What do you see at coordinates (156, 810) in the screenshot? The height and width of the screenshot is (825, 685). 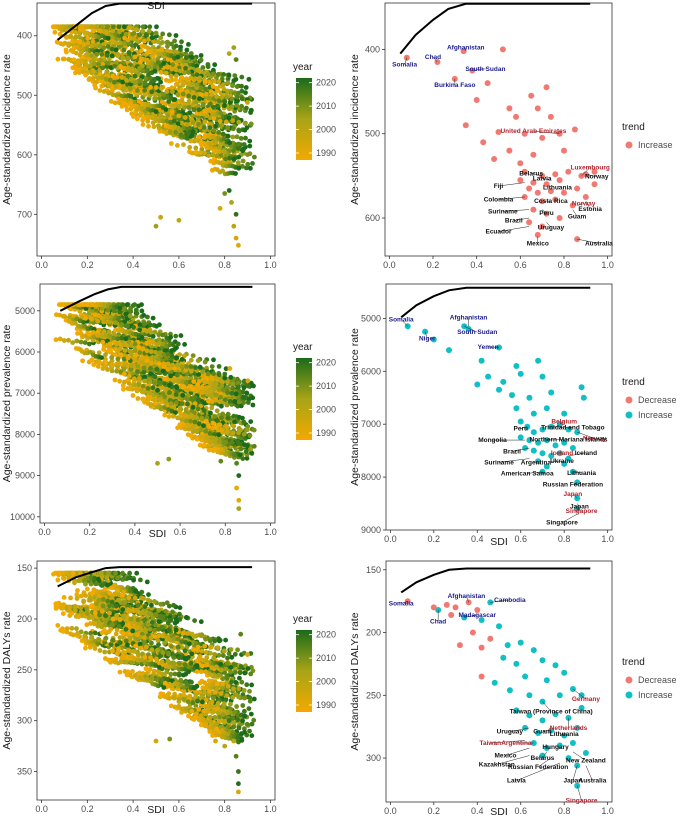 I see `x-axis-title: SDI` at bounding box center [156, 810].